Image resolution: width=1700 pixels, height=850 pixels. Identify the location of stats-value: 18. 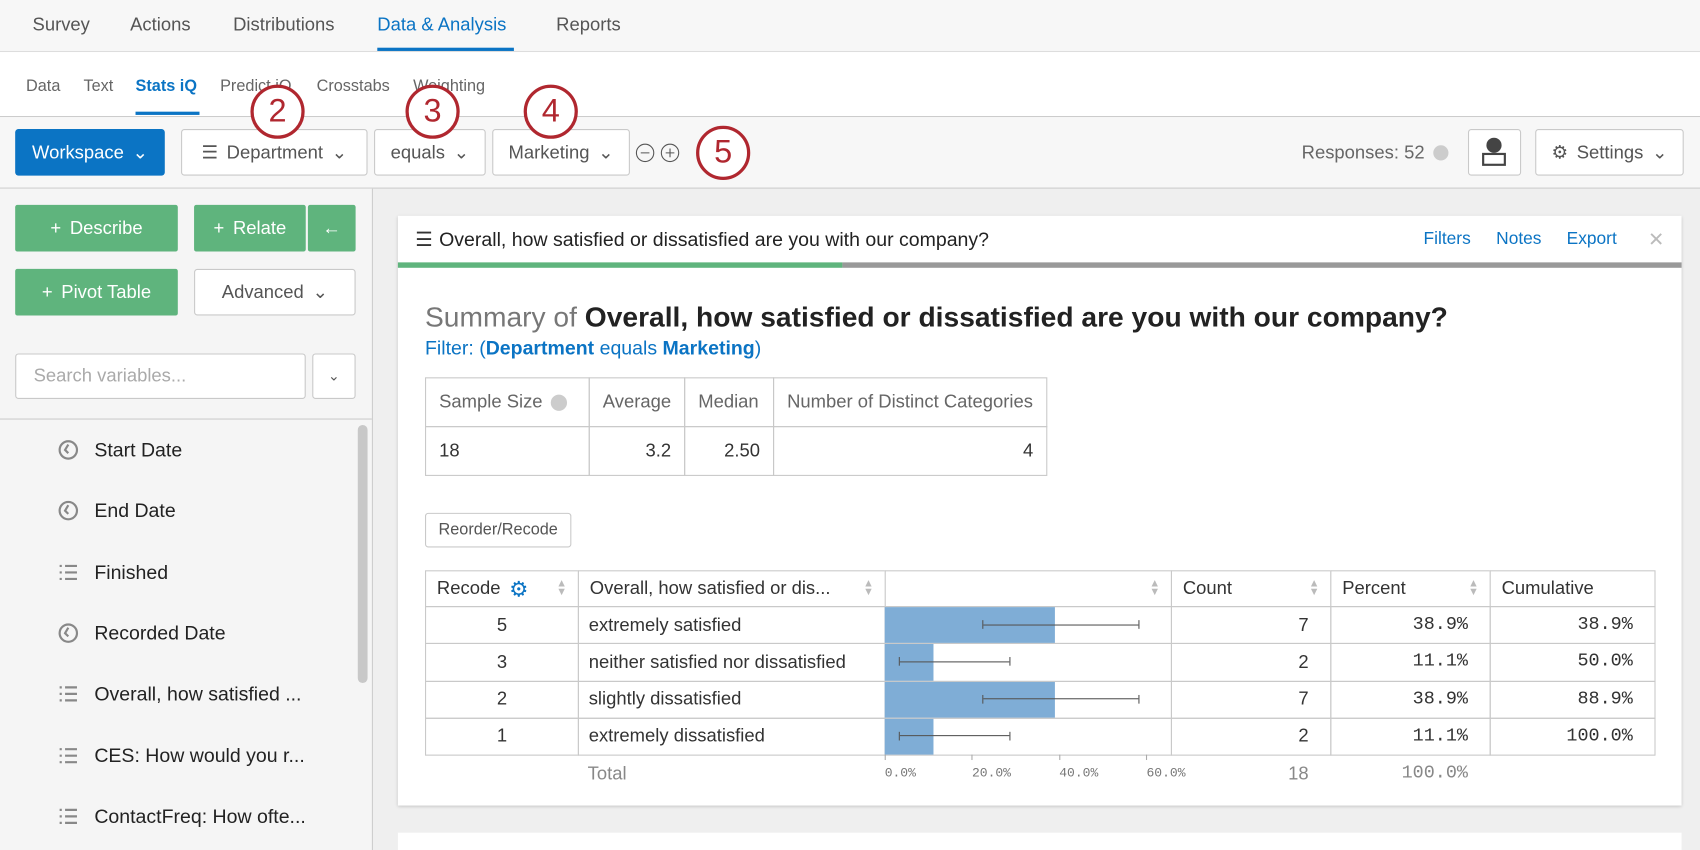
(507, 451).